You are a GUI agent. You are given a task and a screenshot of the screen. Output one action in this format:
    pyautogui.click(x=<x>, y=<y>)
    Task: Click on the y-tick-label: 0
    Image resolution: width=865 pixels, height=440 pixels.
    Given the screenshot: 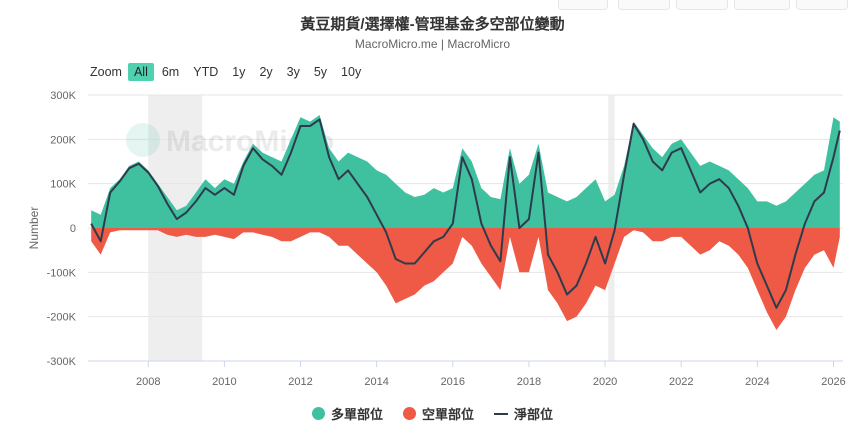 What is the action you would take?
    pyautogui.click(x=73, y=229)
    